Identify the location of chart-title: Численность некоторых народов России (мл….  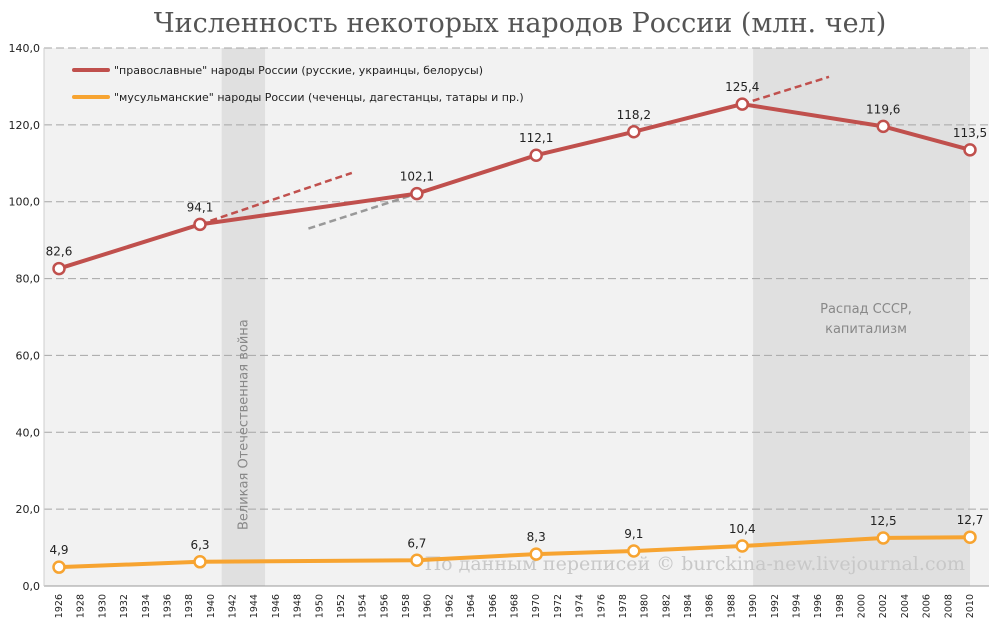
(520, 23).